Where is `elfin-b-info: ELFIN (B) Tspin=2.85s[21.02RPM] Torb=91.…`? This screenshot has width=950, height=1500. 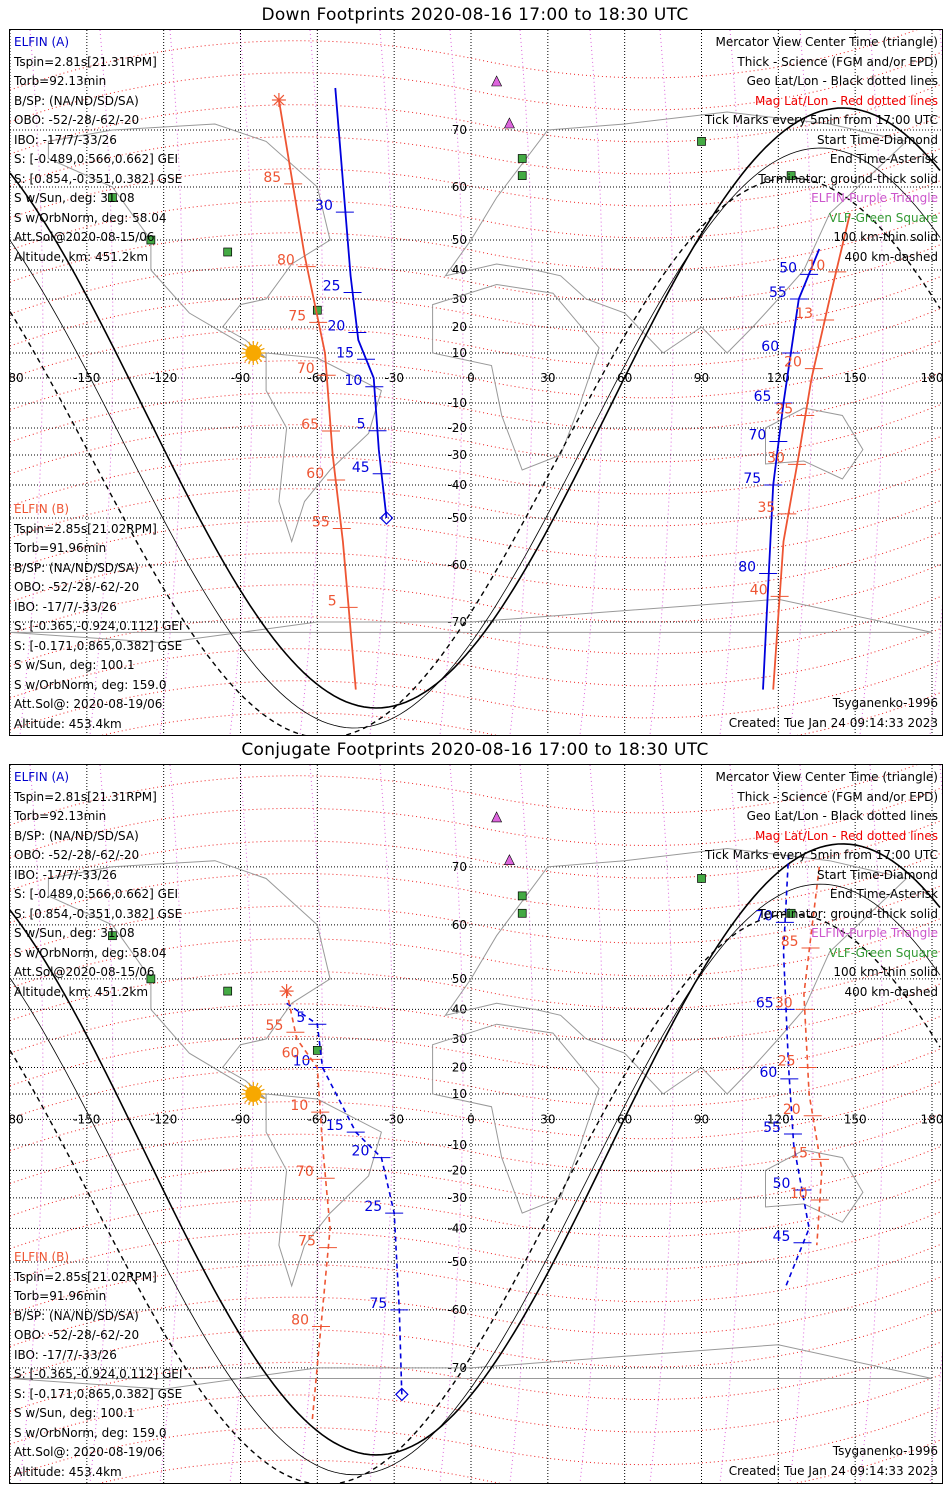
elfin-b-info: ELFIN (B) Tspin=2.85s[21.02RPM] Torb=91.… is located at coordinates (98, 617).